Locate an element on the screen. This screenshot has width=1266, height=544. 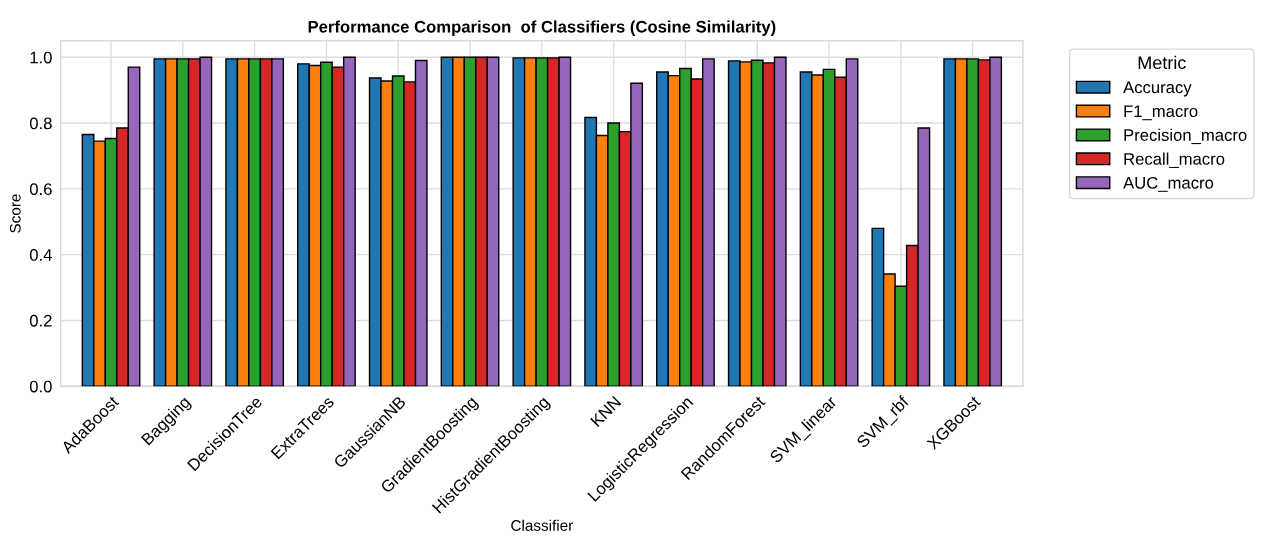
y-tick-label: 0.6 is located at coordinates (40, 189).